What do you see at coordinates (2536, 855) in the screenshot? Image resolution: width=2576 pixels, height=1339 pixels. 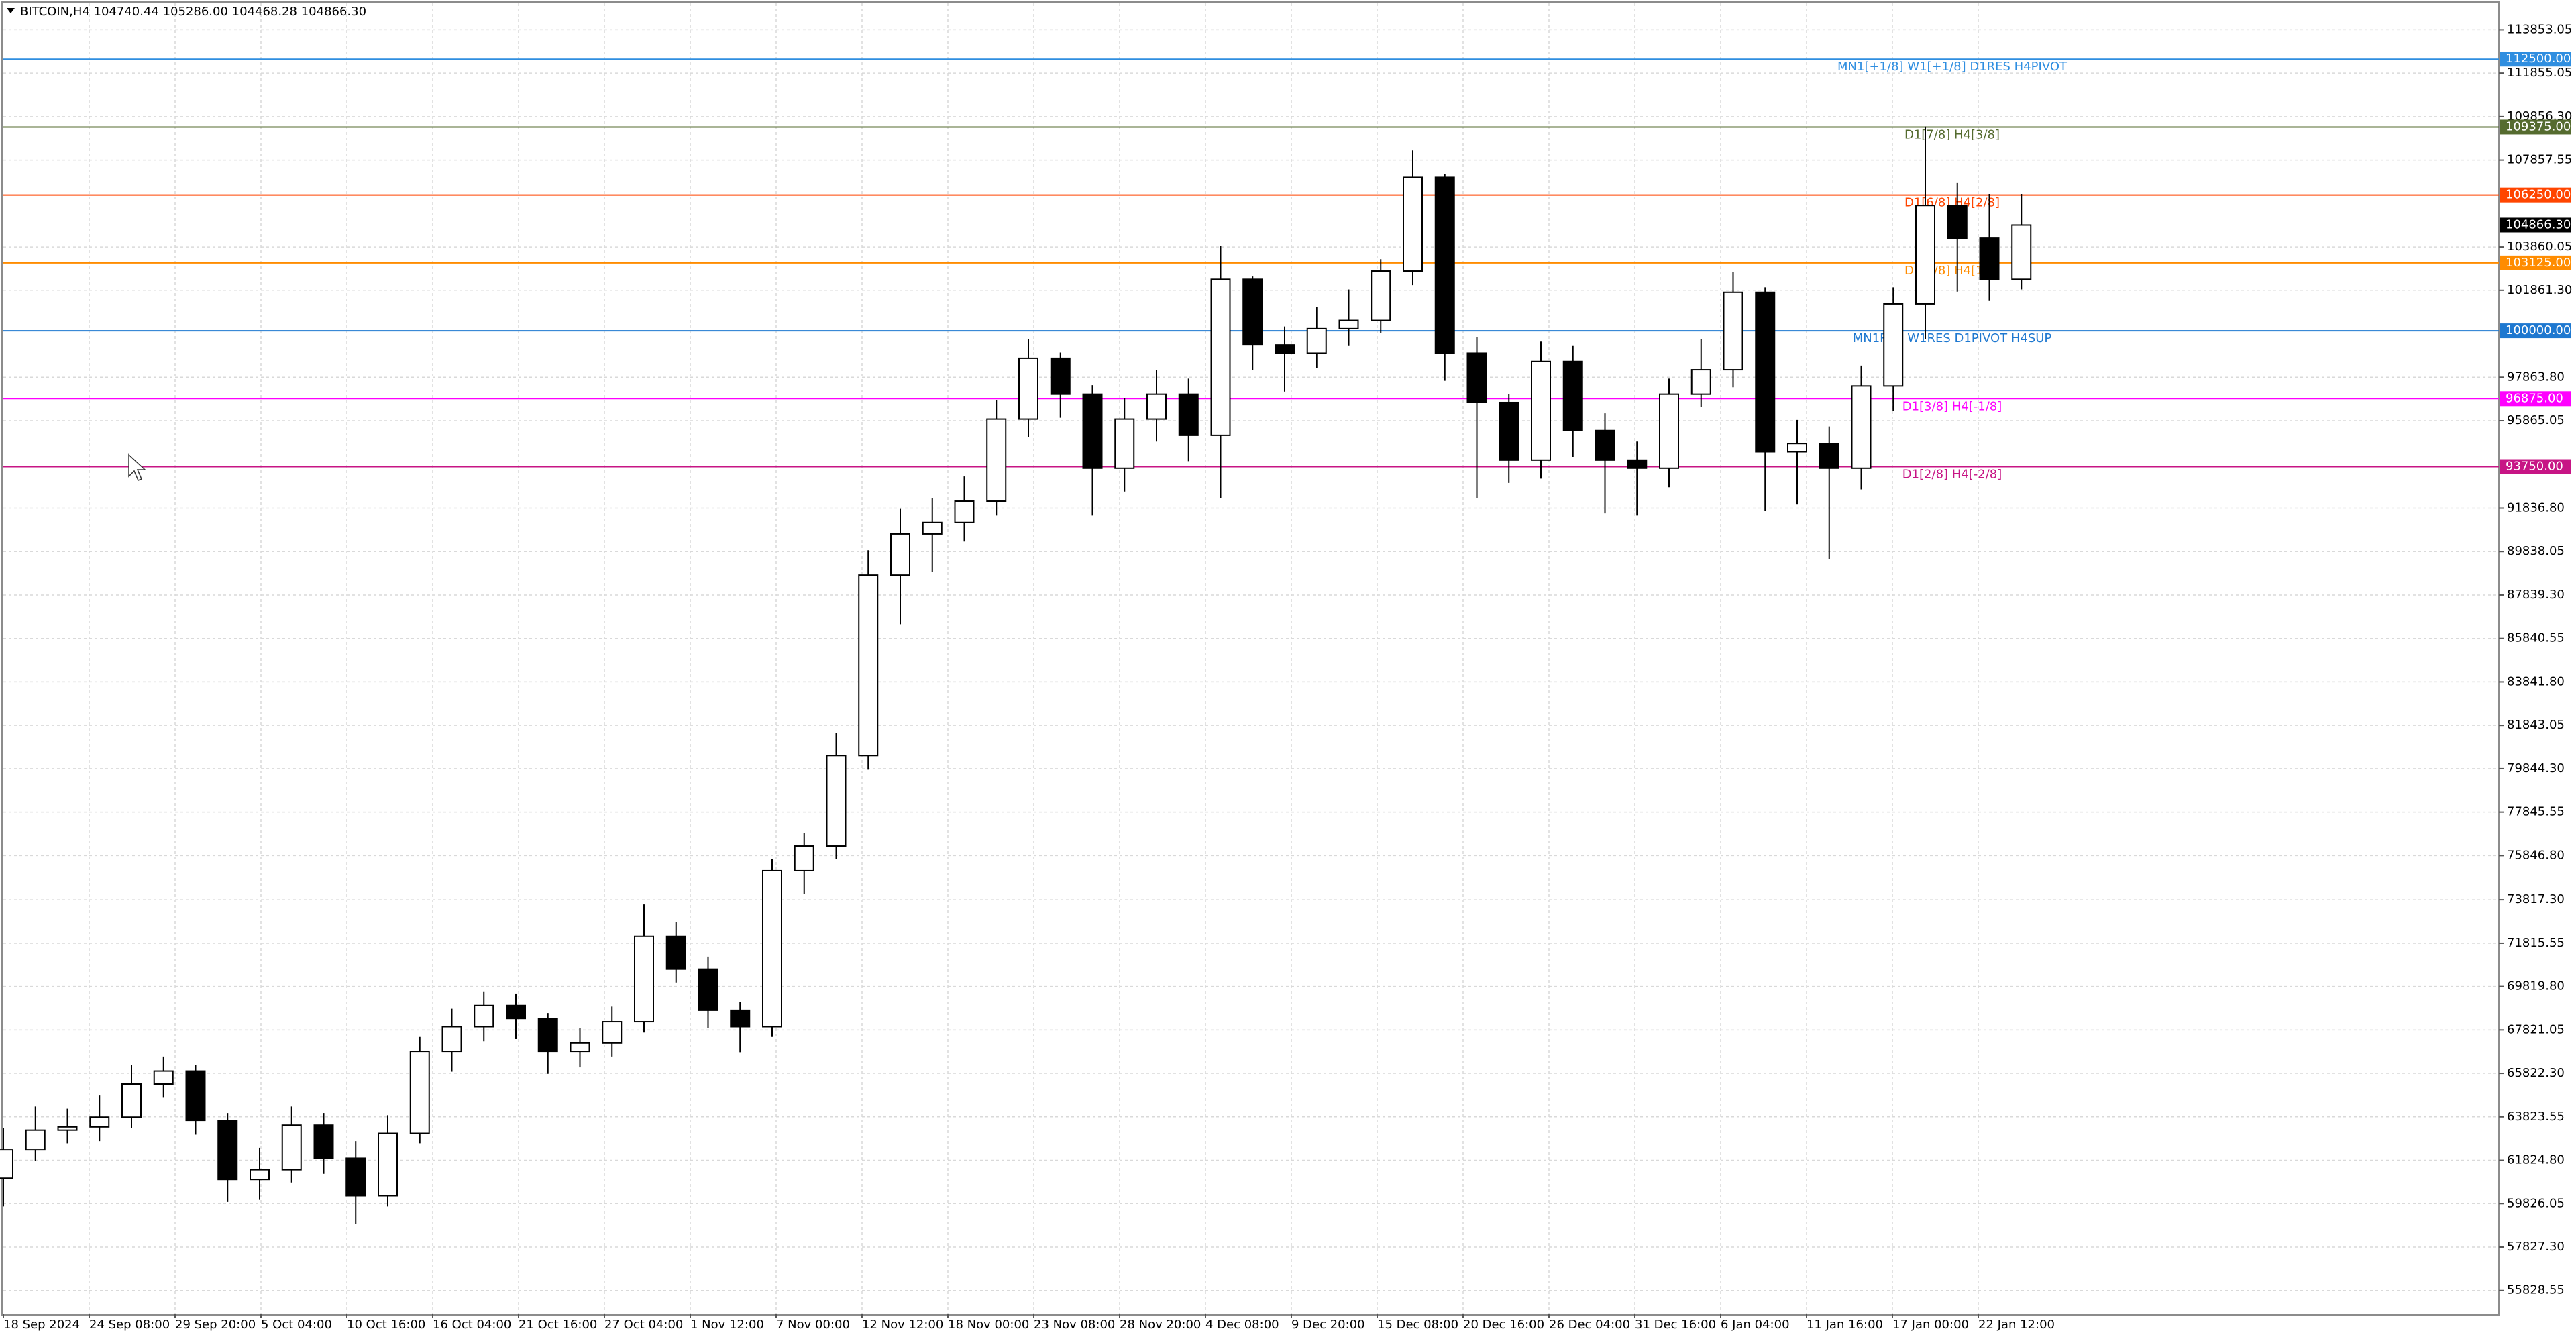 I see `y-tick-label: 75846.80` at bounding box center [2536, 855].